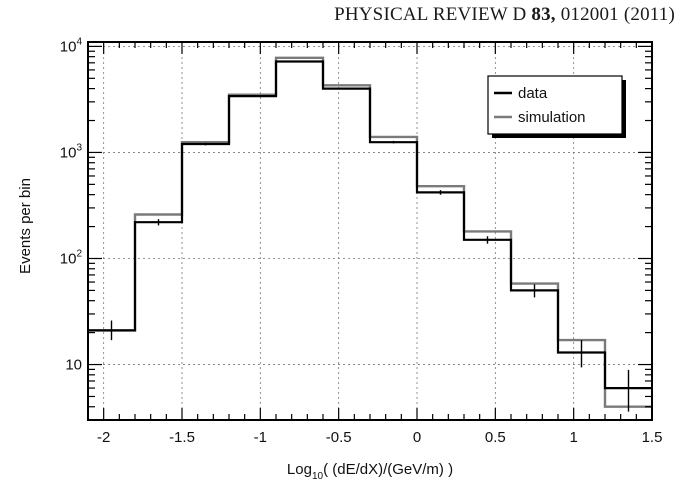 This screenshot has height=489, width=683. I want to click on legend: data simulation, so click(556, 106).